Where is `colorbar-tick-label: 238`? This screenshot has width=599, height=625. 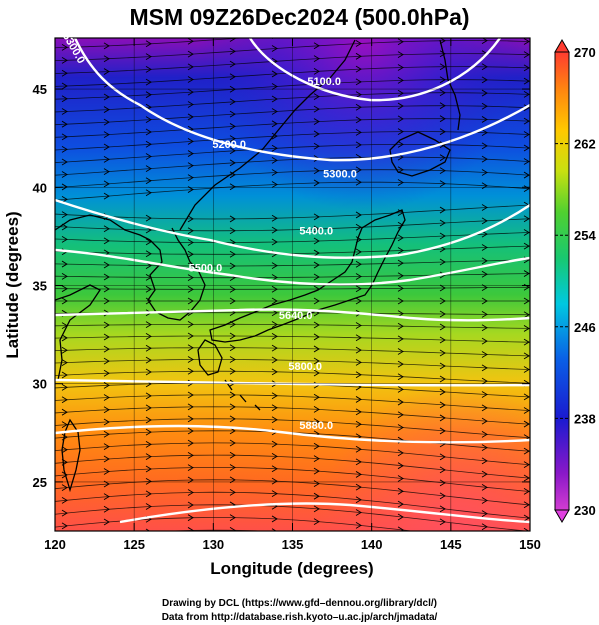
colorbar-tick-label: 238 is located at coordinates (585, 418).